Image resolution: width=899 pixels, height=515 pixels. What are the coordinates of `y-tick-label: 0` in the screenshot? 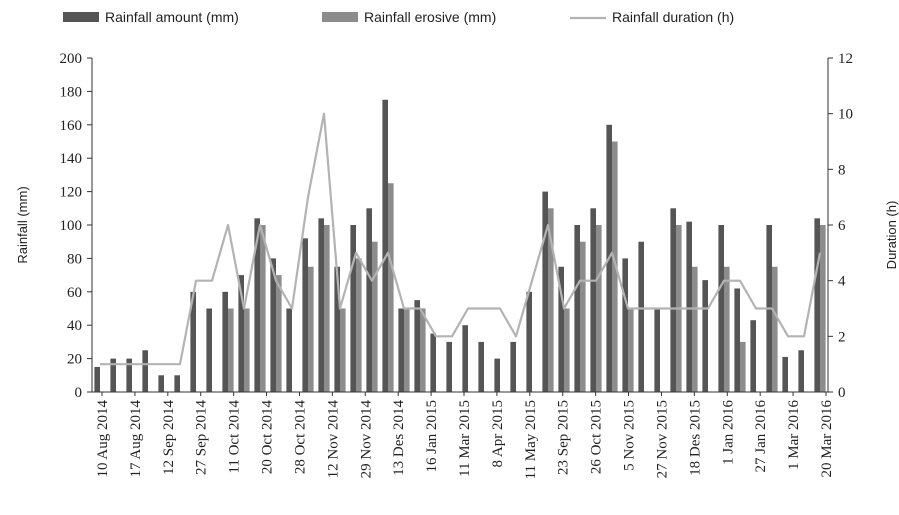 It's located at (79, 393).